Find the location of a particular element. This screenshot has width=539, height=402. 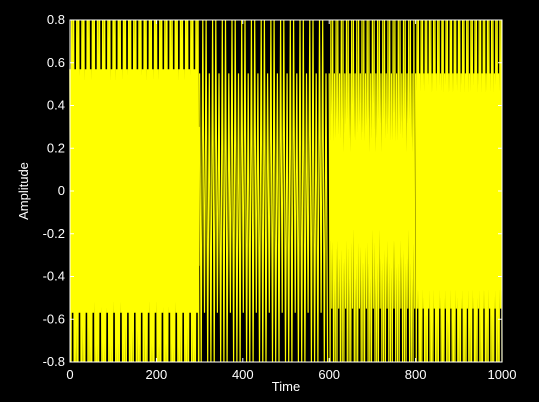

x-tick-label: 600 is located at coordinates (329, 374).